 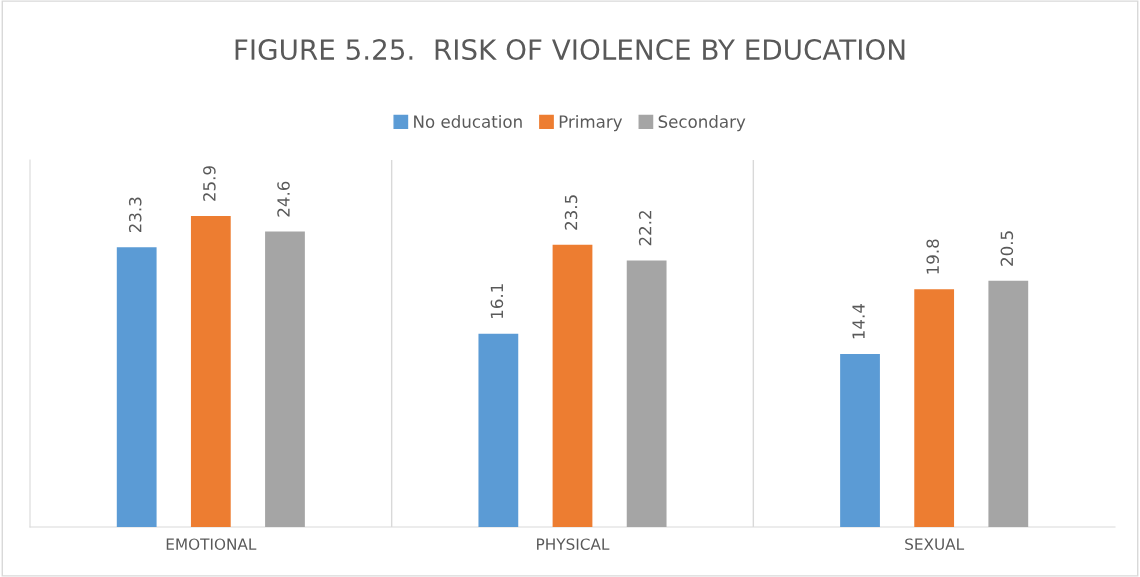 I want to click on data-label: 19.8, so click(x=932, y=256).